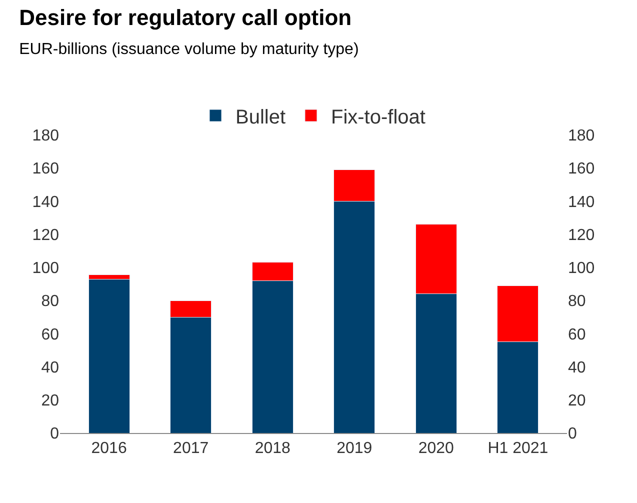 This screenshot has width=637, height=503. Describe the element at coordinates (572, 434) in the screenshot. I see `y2-tick-label: 0` at that location.